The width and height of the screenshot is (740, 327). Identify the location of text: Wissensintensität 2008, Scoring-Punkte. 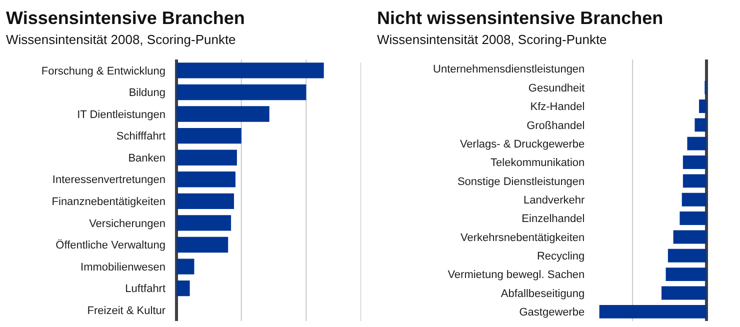
(492, 39).